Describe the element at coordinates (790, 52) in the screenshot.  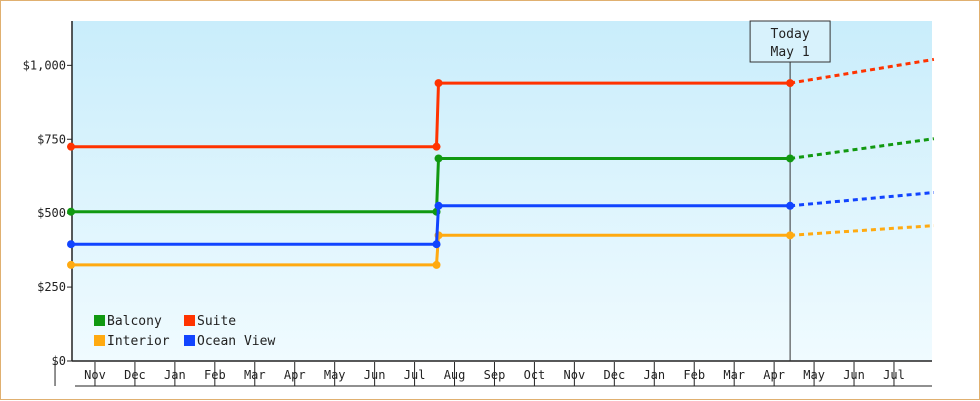
I see `today-date: May 1` at that location.